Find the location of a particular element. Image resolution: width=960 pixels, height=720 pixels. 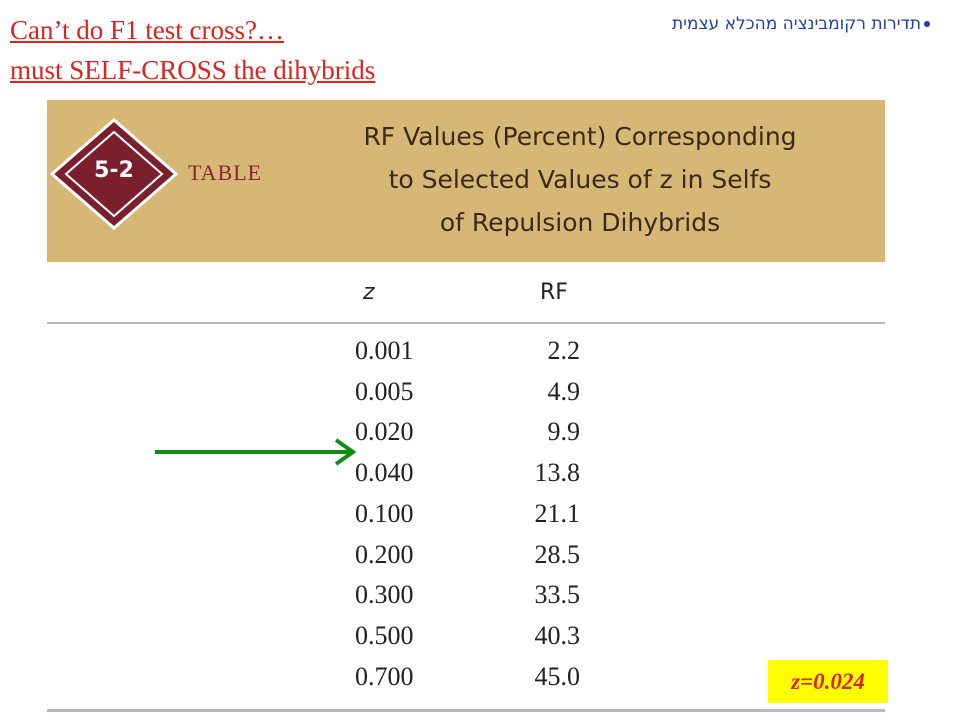

note-box: z=0.024 is located at coordinates (828, 681).